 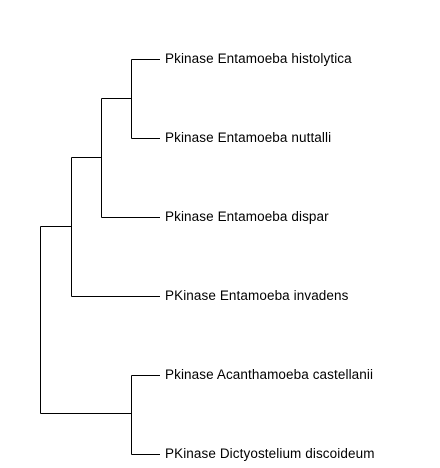 What do you see at coordinates (257, 295) in the screenshot?
I see `leaf-label-invadens: PKinase Entamoeba invadens` at bounding box center [257, 295].